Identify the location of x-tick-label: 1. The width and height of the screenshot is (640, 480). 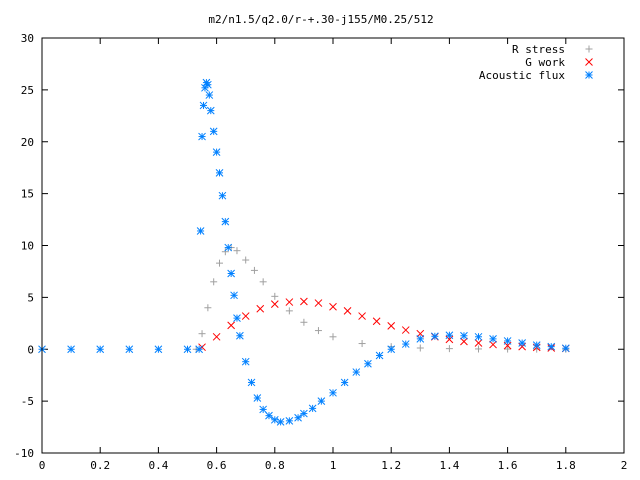
(333, 465).